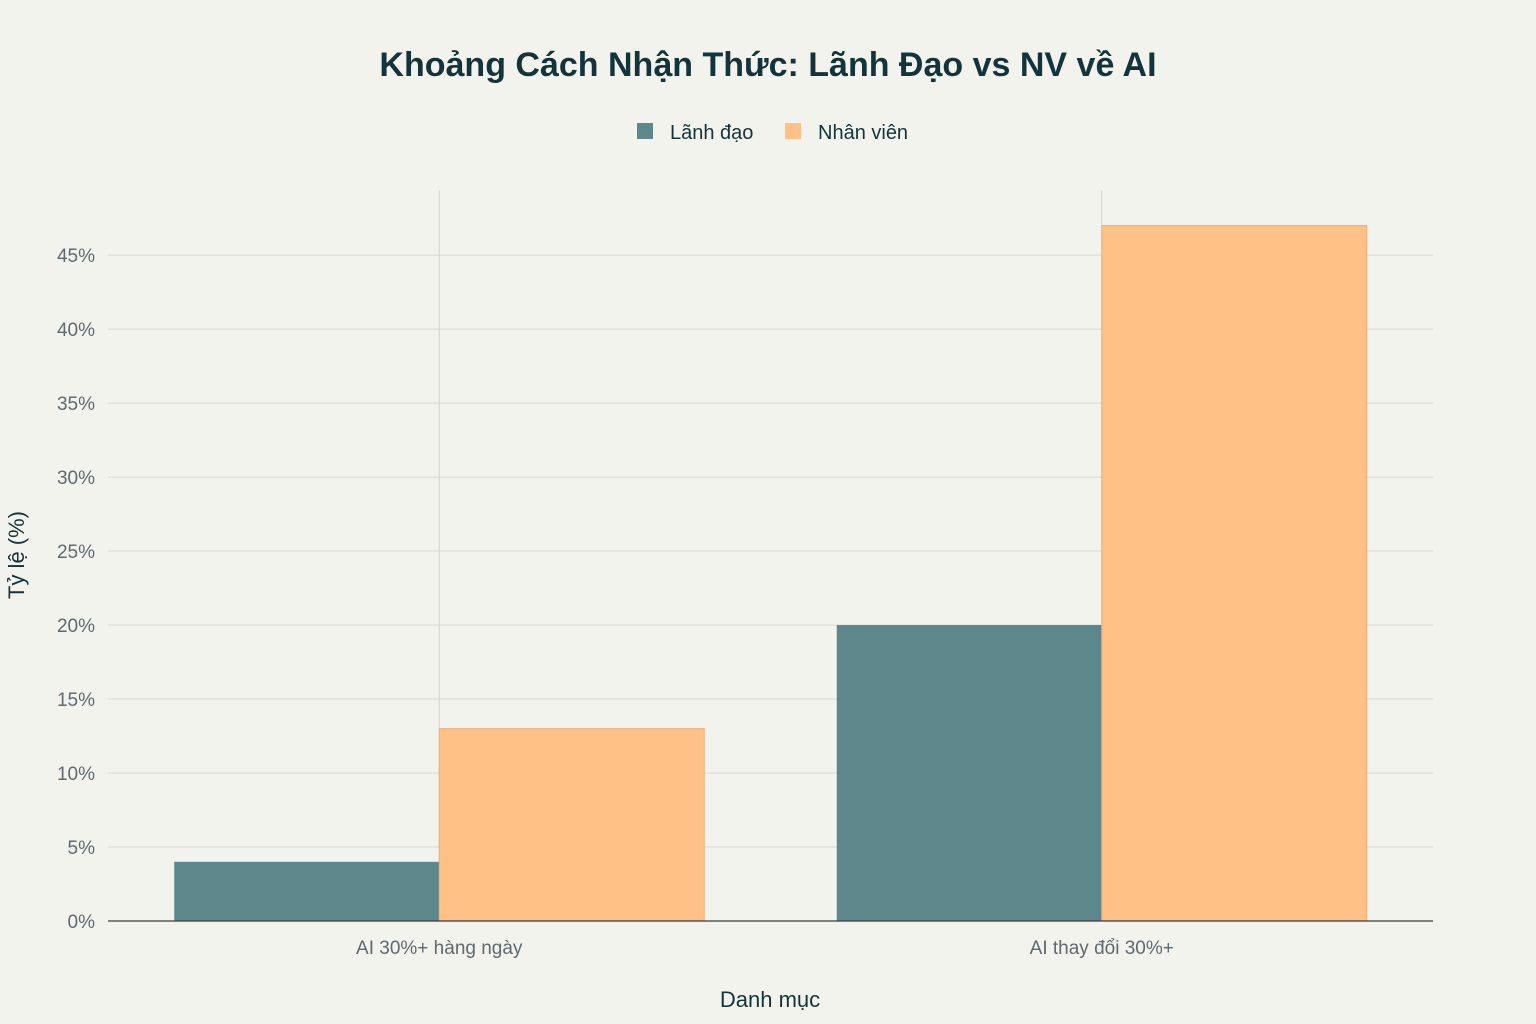  I want to click on x-tick-label: AI 30%+ hàng ngày, so click(439, 948).